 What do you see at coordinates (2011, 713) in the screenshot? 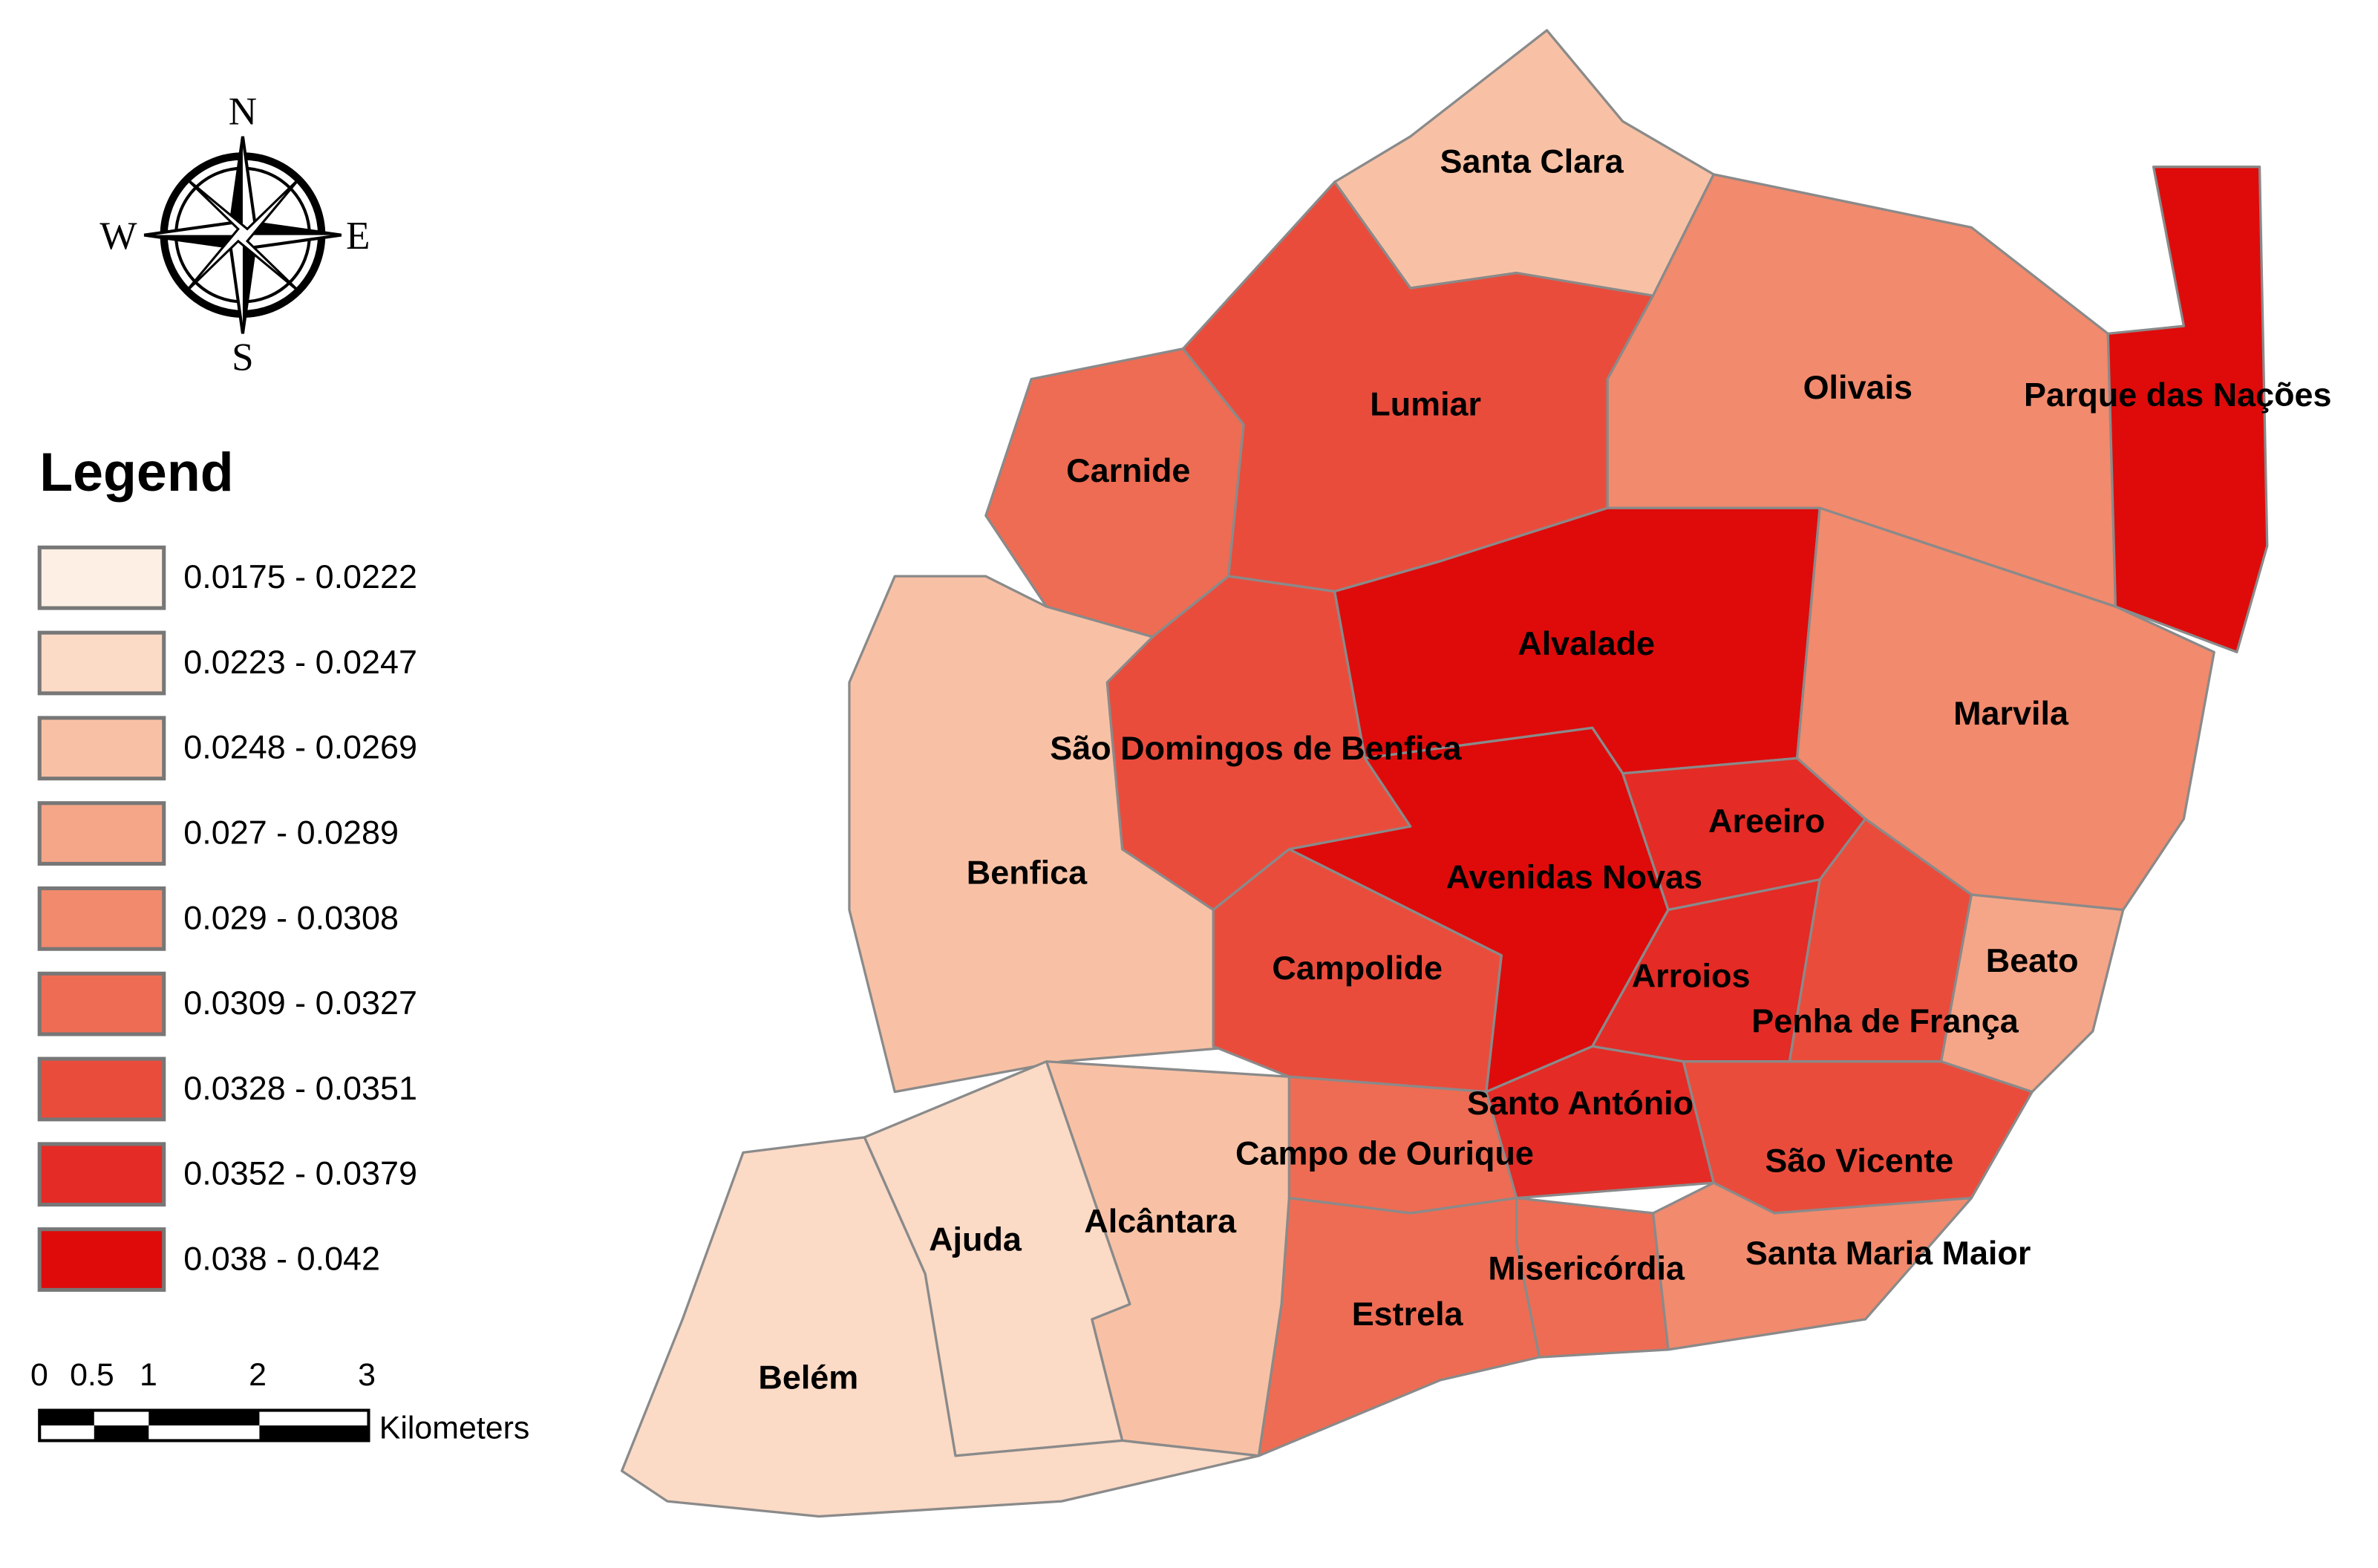
I see `parish-label: Marvila` at bounding box center [2011, 713].